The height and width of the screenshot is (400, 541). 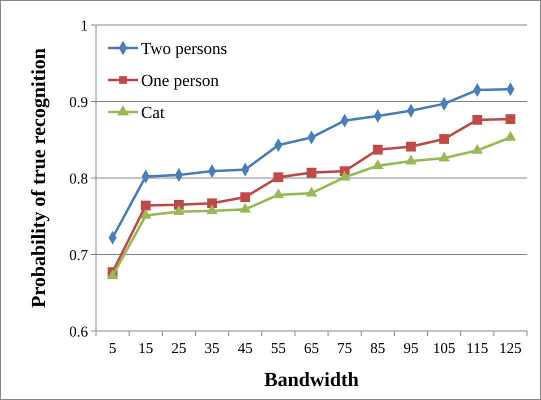 What do you see at coordinates (378, 349) in the screenshot?
I see `x-tick-label: 85` at bounding box center [378, 349].